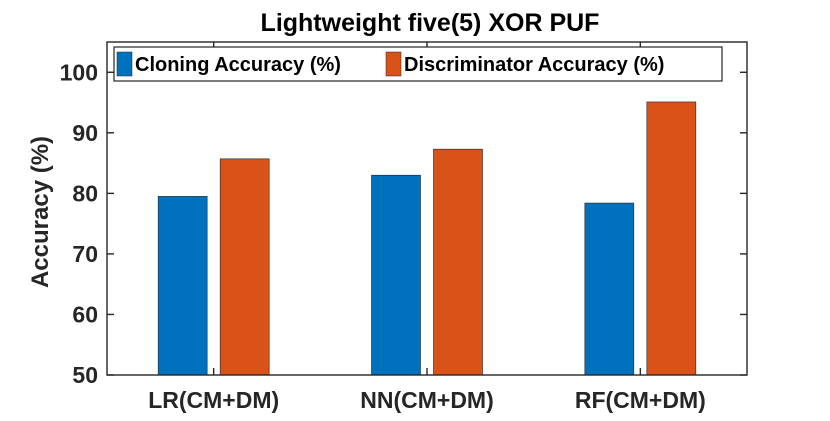 Image resolution: width=830 pixels, height=421 pixels. Describe the element at coordinates (85, 375) in the screenshot. I see `y-tick-label: 50` at that location.